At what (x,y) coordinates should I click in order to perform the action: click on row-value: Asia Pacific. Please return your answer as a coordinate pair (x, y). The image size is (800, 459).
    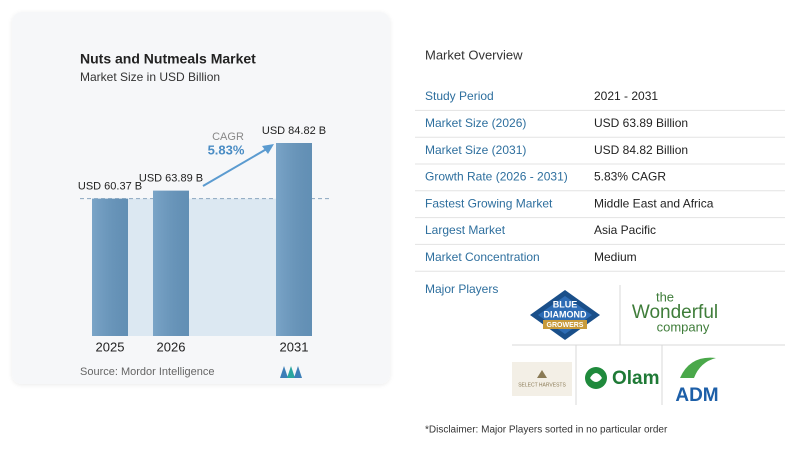
    Looking at the image, I should click on (625, 230).